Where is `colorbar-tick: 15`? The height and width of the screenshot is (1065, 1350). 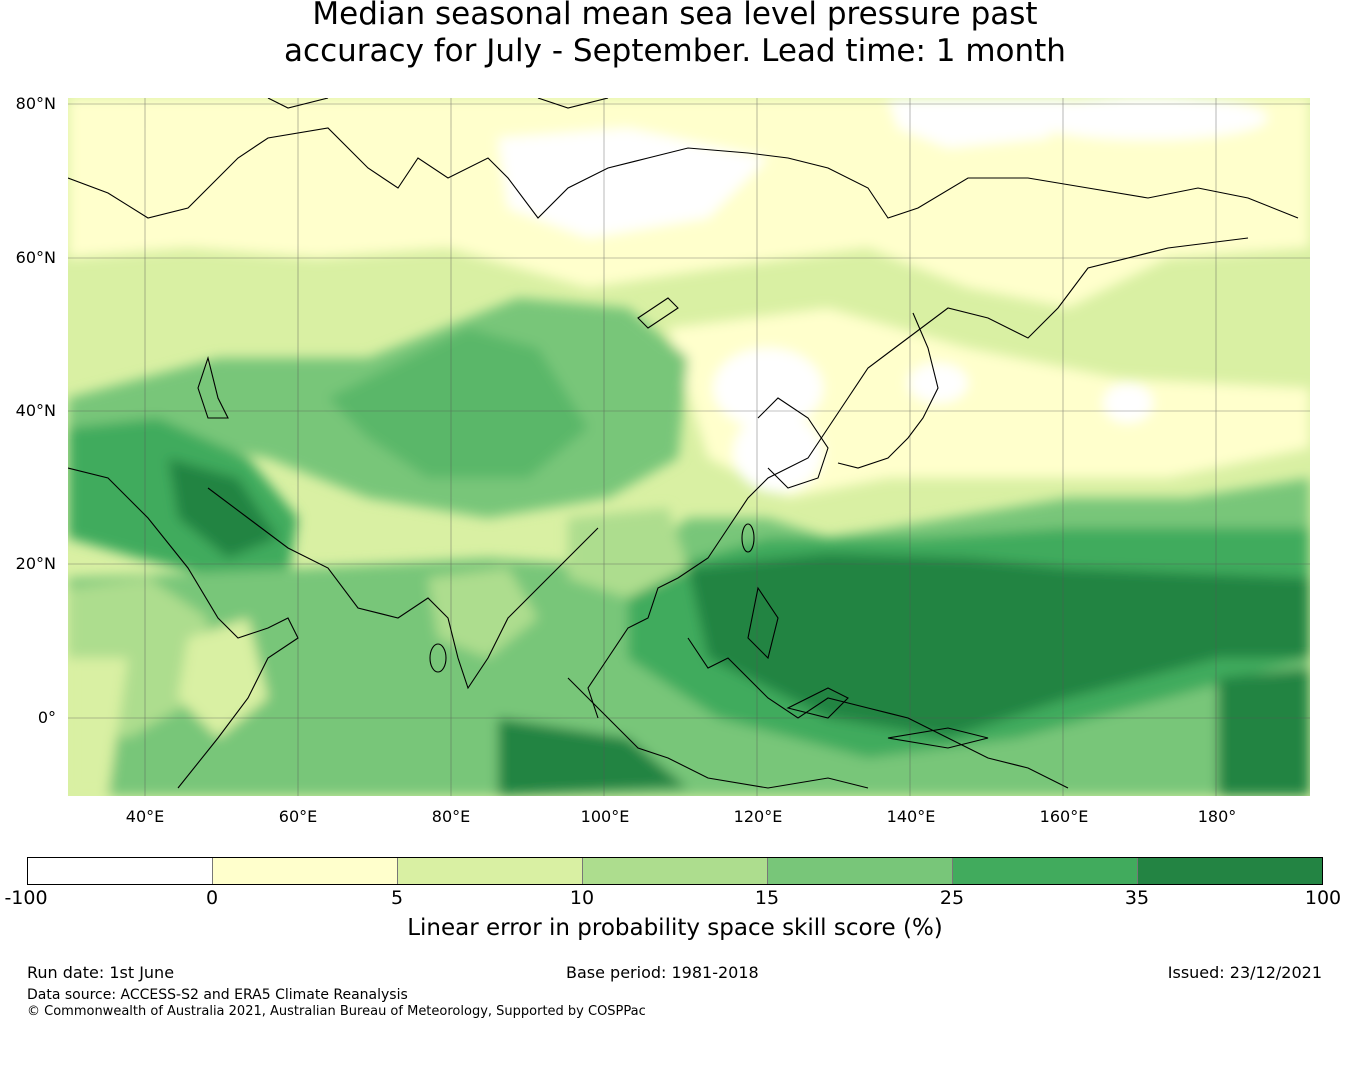
colorbar-tick: 15 is located at coordinates (767, 898).